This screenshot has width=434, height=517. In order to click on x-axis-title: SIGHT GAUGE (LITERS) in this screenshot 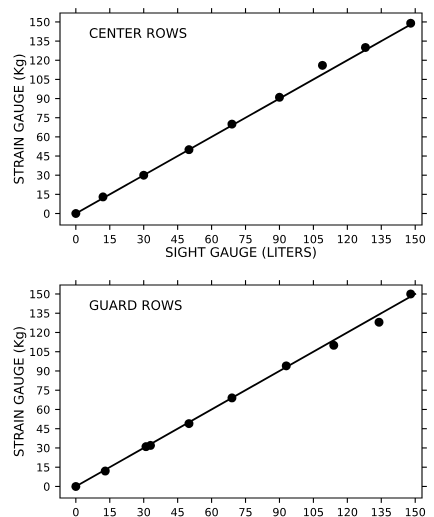, I will do `click(241, 252)`.